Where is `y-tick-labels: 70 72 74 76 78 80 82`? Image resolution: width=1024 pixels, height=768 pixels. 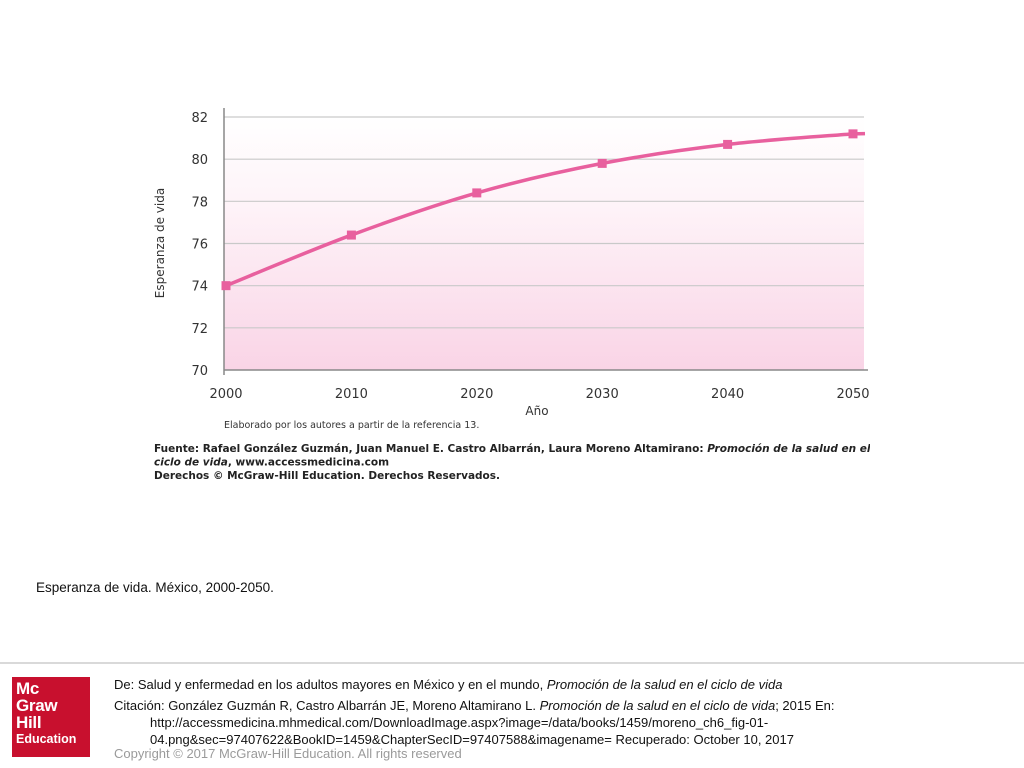 y-tick-labels: 70 72 74 76 78 80 82 is located at coordinates (199, 245).